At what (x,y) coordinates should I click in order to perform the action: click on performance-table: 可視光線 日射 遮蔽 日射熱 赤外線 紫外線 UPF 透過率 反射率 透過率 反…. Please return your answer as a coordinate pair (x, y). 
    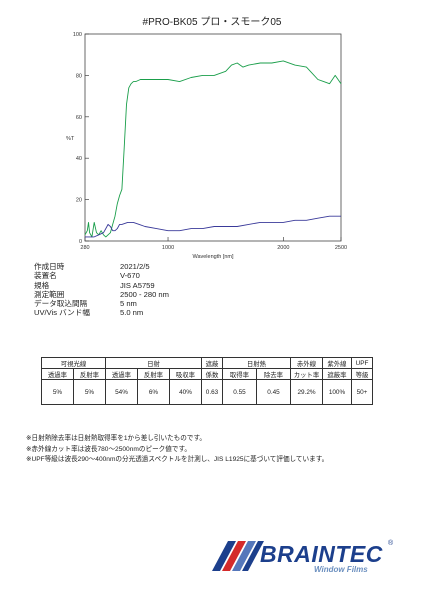
    Looking at the image, I should click on (207, 381).